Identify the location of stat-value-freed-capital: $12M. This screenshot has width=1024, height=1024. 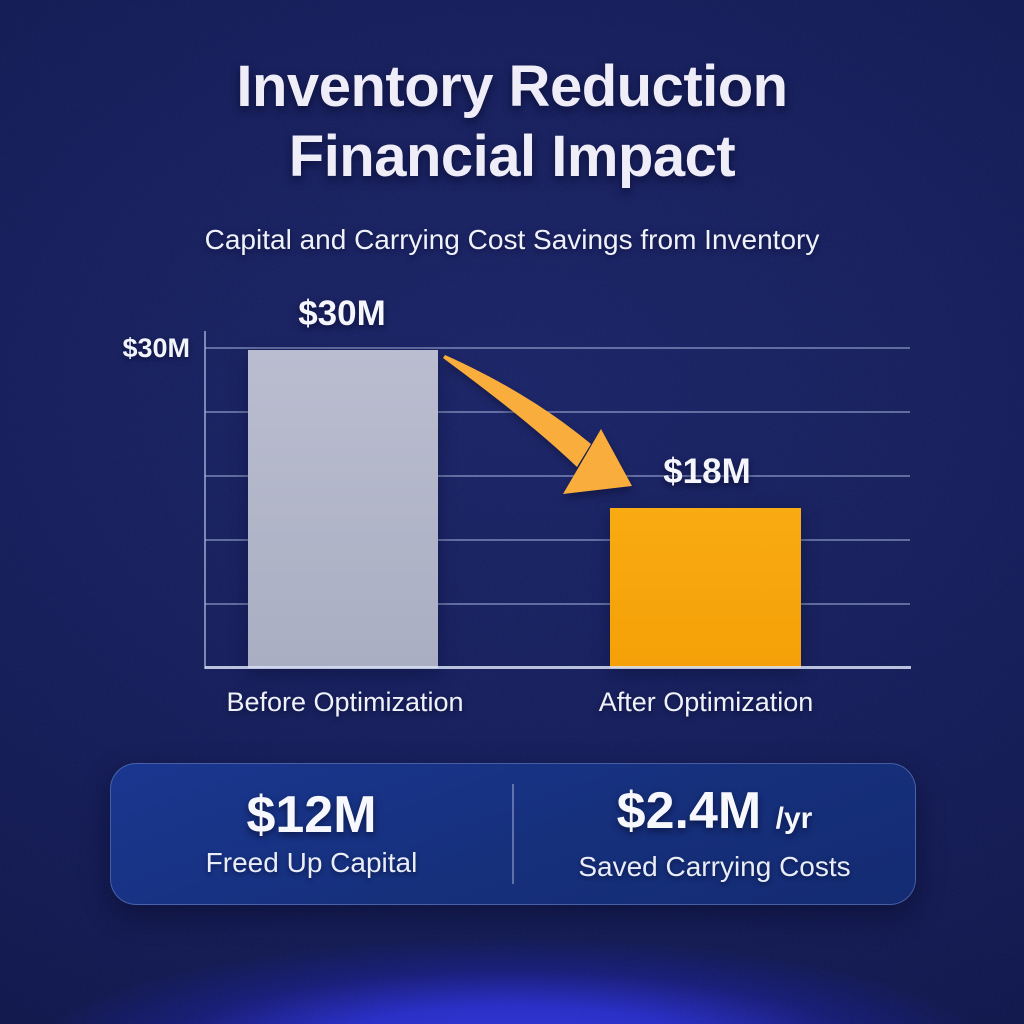
(311, 815).